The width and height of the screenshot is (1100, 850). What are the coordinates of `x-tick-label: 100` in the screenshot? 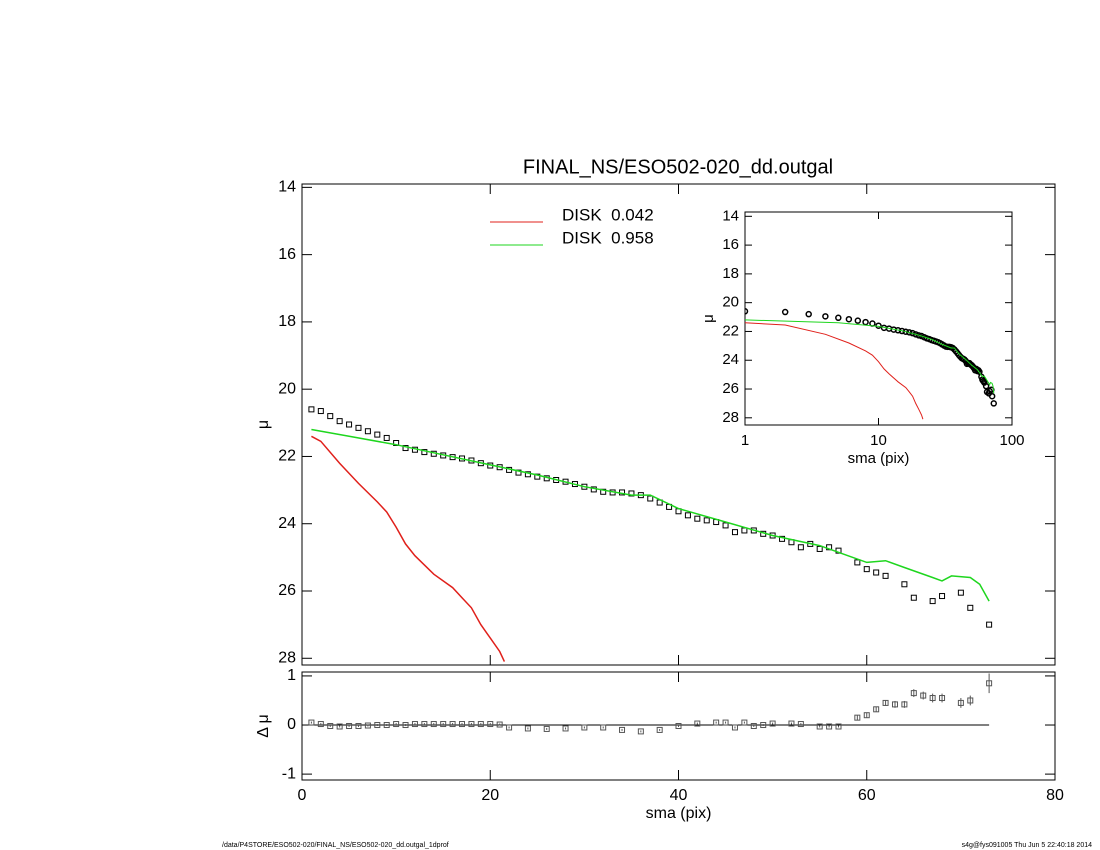 It's located at (1011, 440).